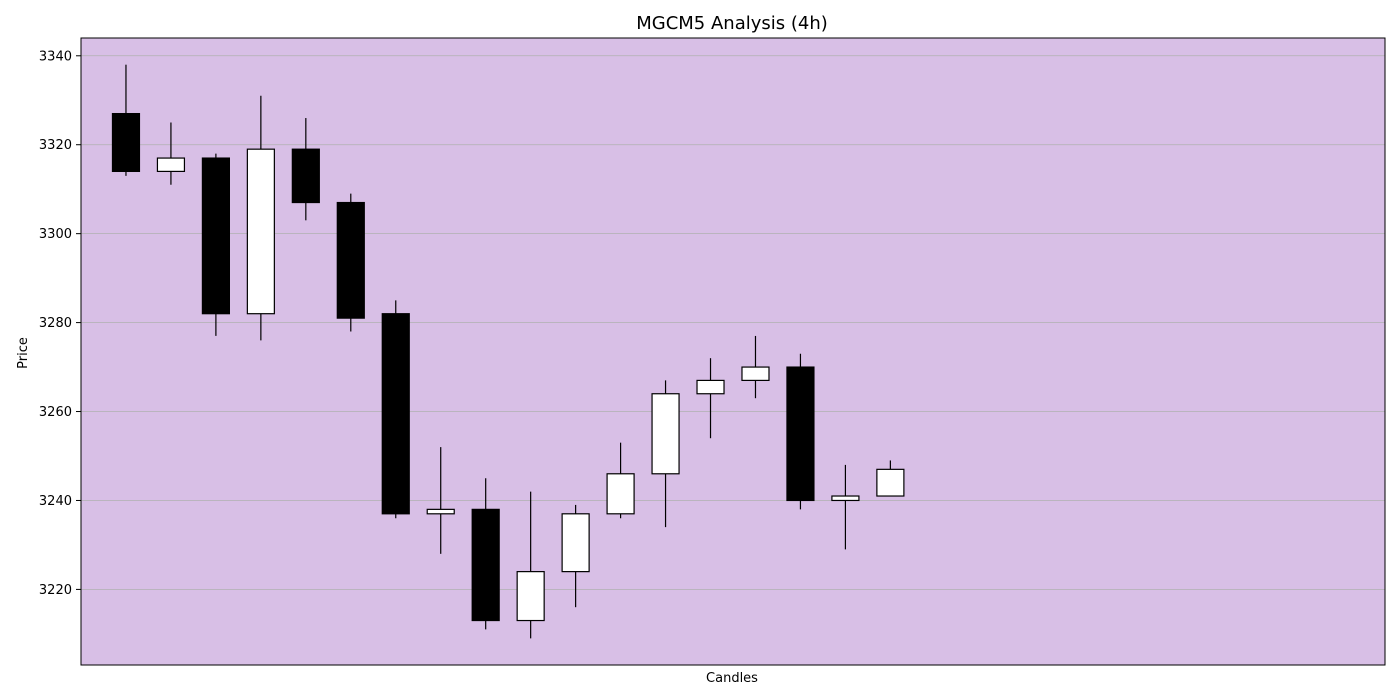 The image size is (1400, 700). What do you see at coordinates (55, 234) in the screenshot?
I see `y-tick-label: 3300` at bounding box center [55, 234].